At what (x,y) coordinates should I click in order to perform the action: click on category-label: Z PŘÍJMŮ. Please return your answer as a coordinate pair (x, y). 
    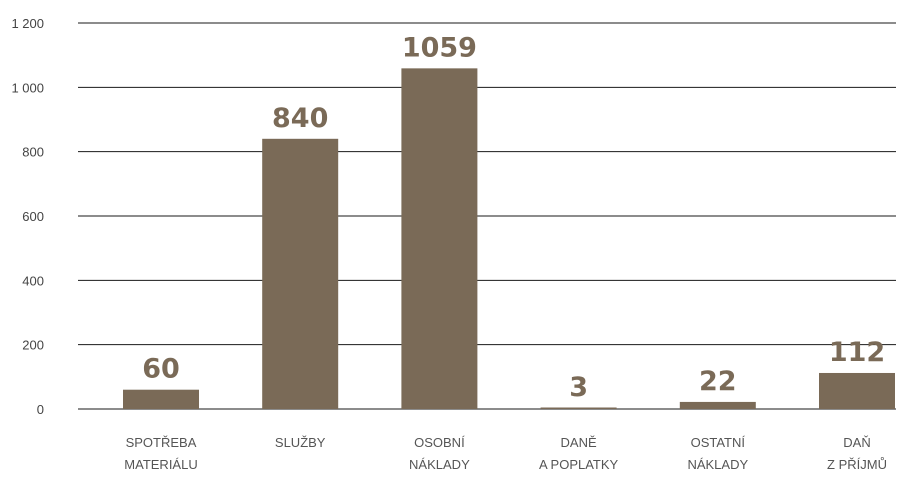
    Looking at the image, I should click on (857, 464).